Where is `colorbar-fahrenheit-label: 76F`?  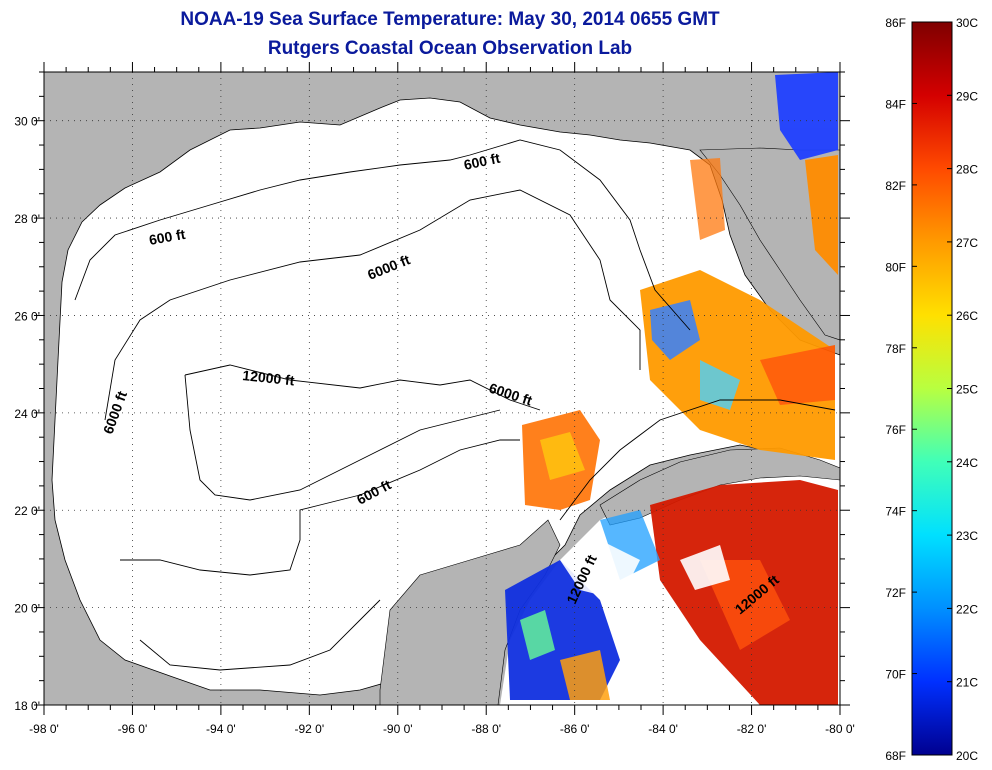 colorbar-fahrenheit-label: 76F is located at coordinates (895, 430).